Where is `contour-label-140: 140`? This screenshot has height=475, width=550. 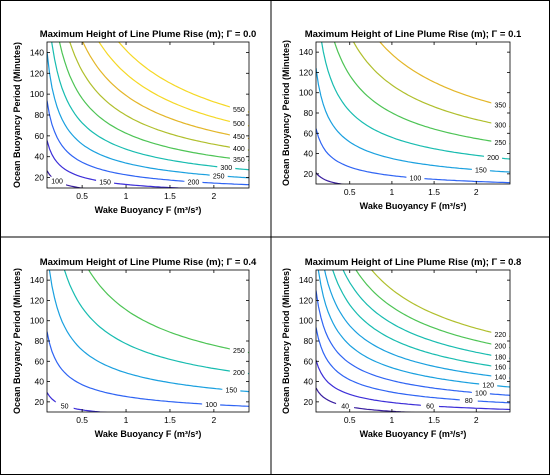 contour-label-140: 140 is located at coordinates (500, 377).